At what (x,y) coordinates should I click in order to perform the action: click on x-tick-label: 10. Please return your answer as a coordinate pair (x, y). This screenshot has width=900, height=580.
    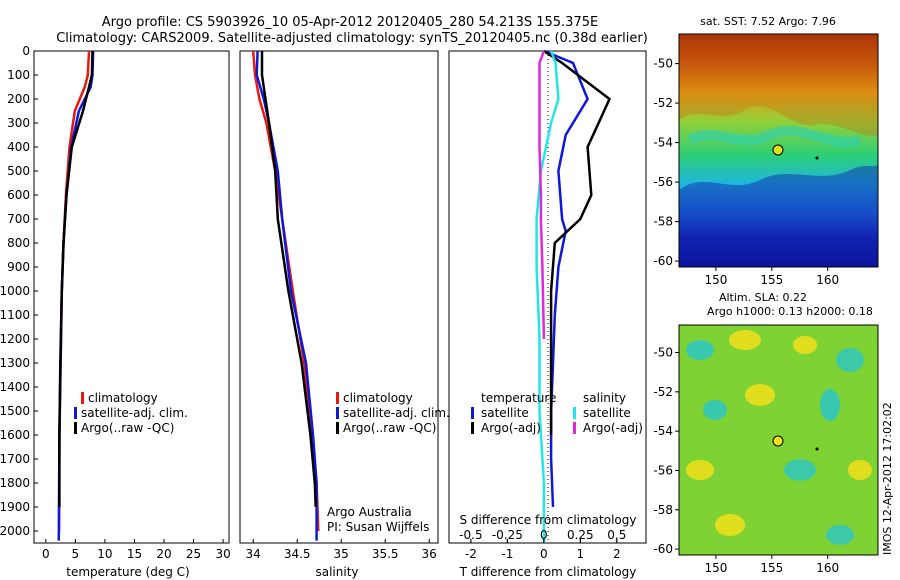
    Looking at the image, I should click on (104, 554).